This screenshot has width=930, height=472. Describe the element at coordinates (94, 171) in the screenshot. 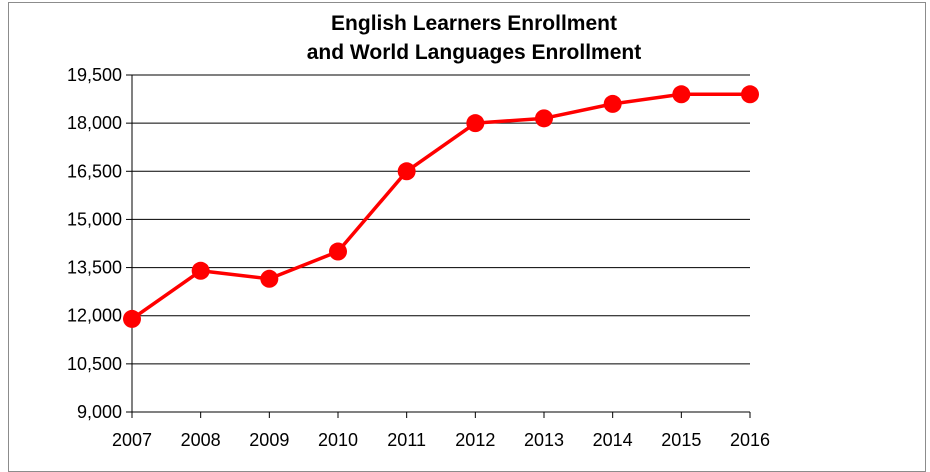

I see `y-tick-label: 16,500` at that location.